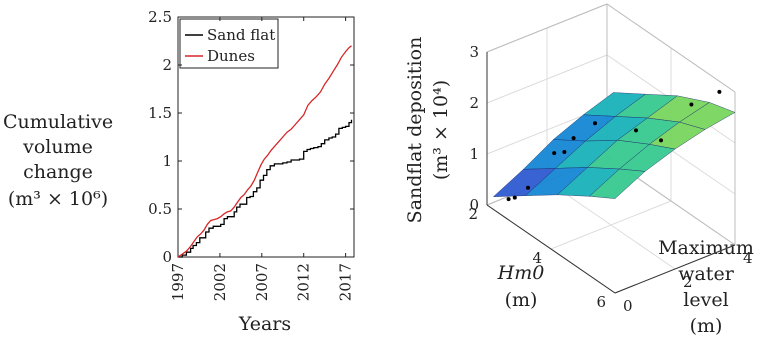 The width and height of the screenshot is (765, 342). What do you see at coordinates (58, 172) in the screenshot?
I see `y-axis-label-line-3: change` at bounding box center [58, 172].